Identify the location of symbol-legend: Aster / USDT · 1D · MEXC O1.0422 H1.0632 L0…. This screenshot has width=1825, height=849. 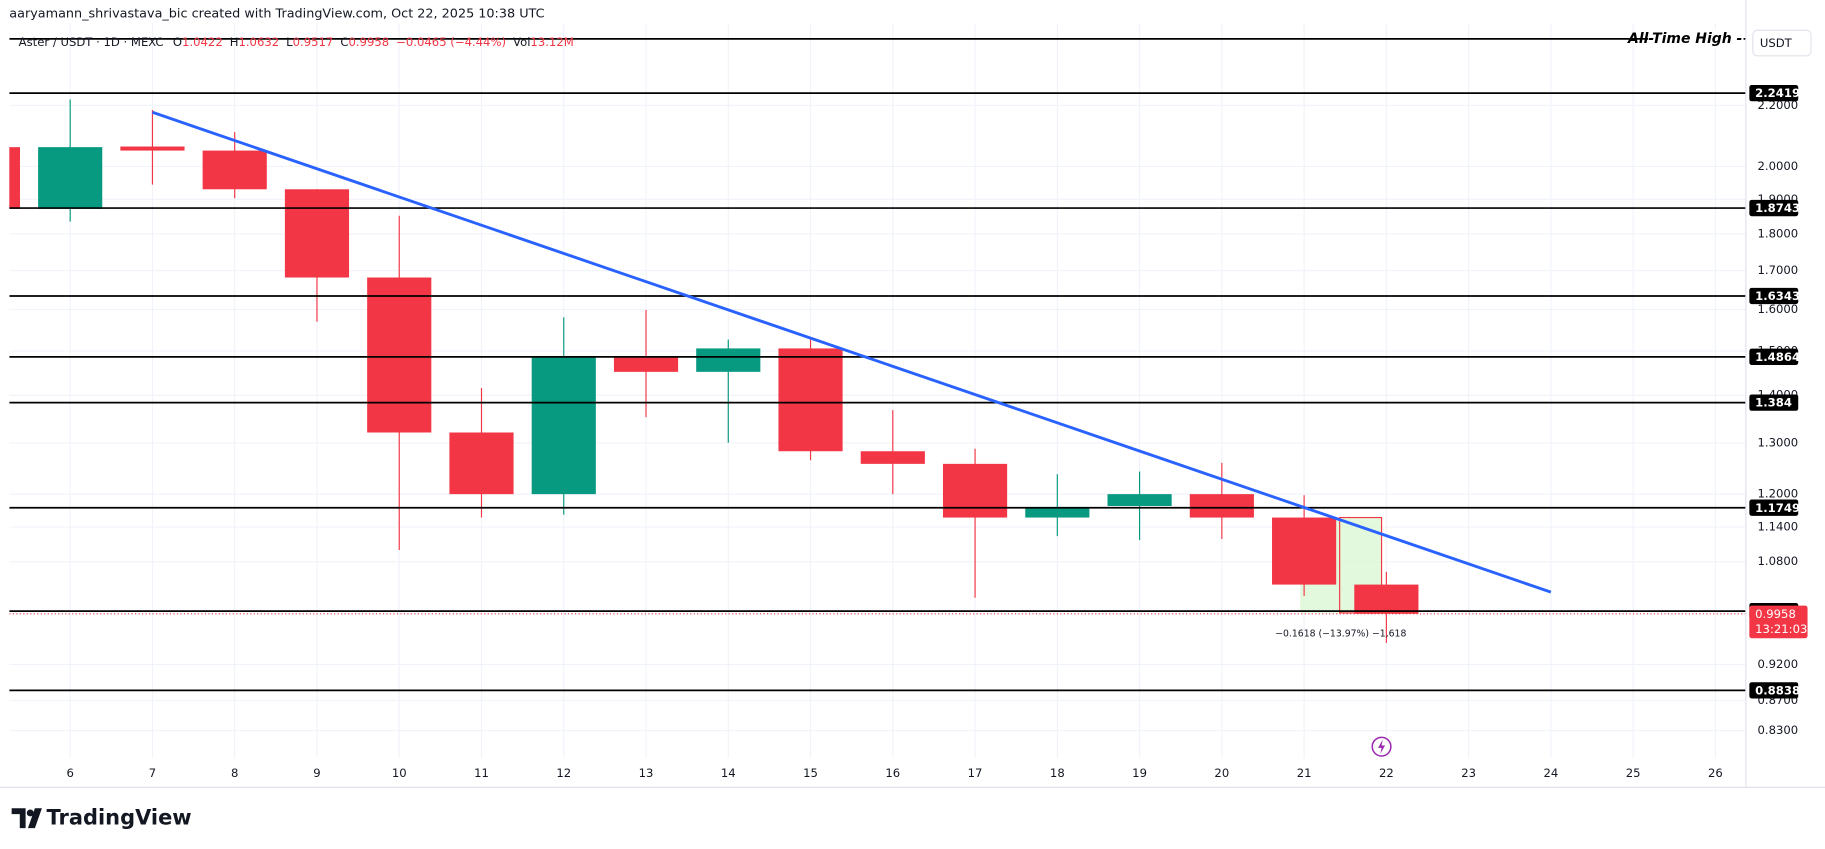
(296, 41).